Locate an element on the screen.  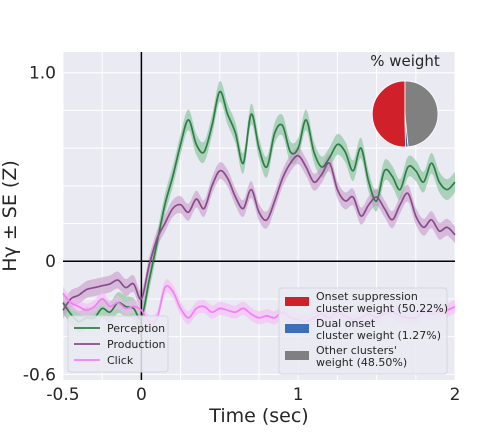
pie-legend-label-line: Other clusters' is located at coordinates (356, 350).